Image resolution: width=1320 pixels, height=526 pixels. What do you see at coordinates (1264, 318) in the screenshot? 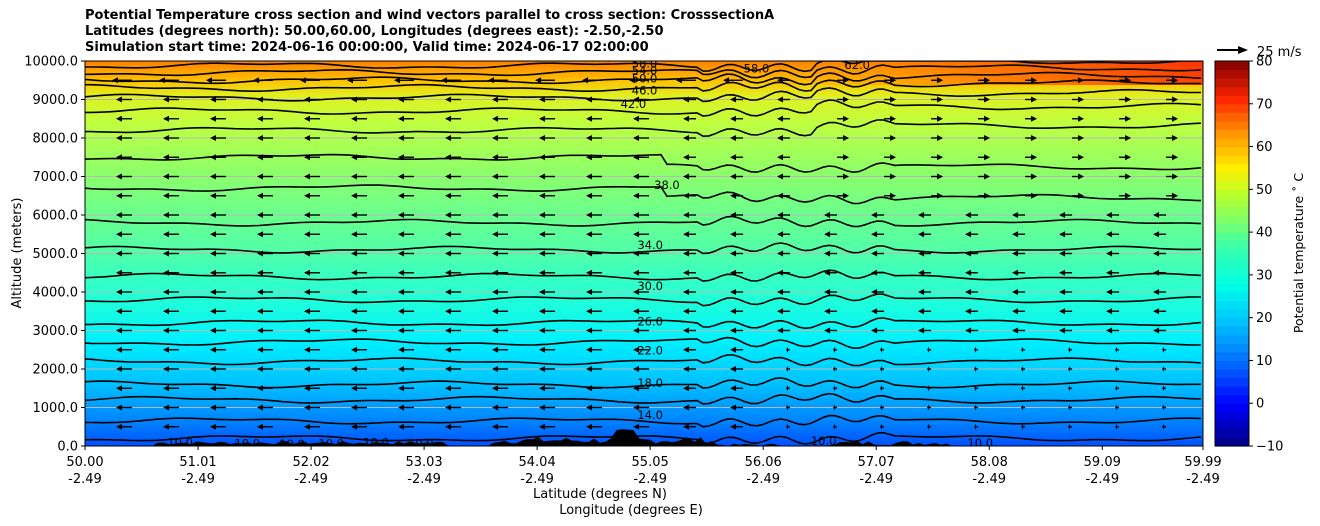
I see `colorbar-tick-label: 20` at bounding box center [1264, 318].